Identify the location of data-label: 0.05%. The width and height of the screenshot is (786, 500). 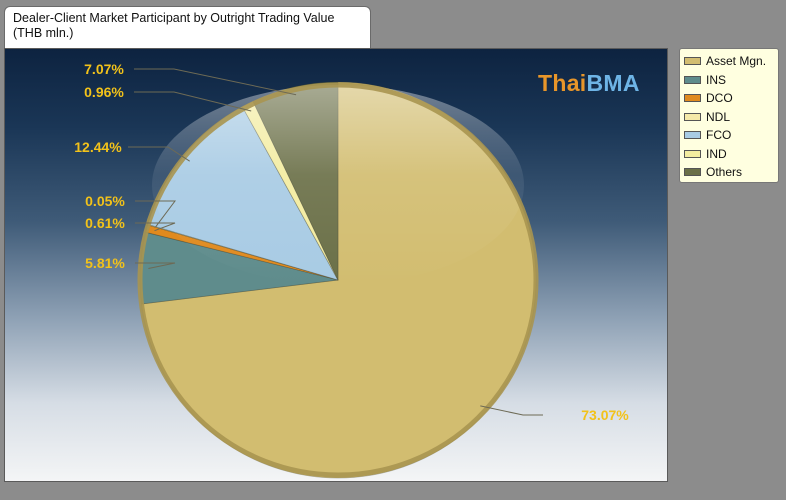
(105, 201).